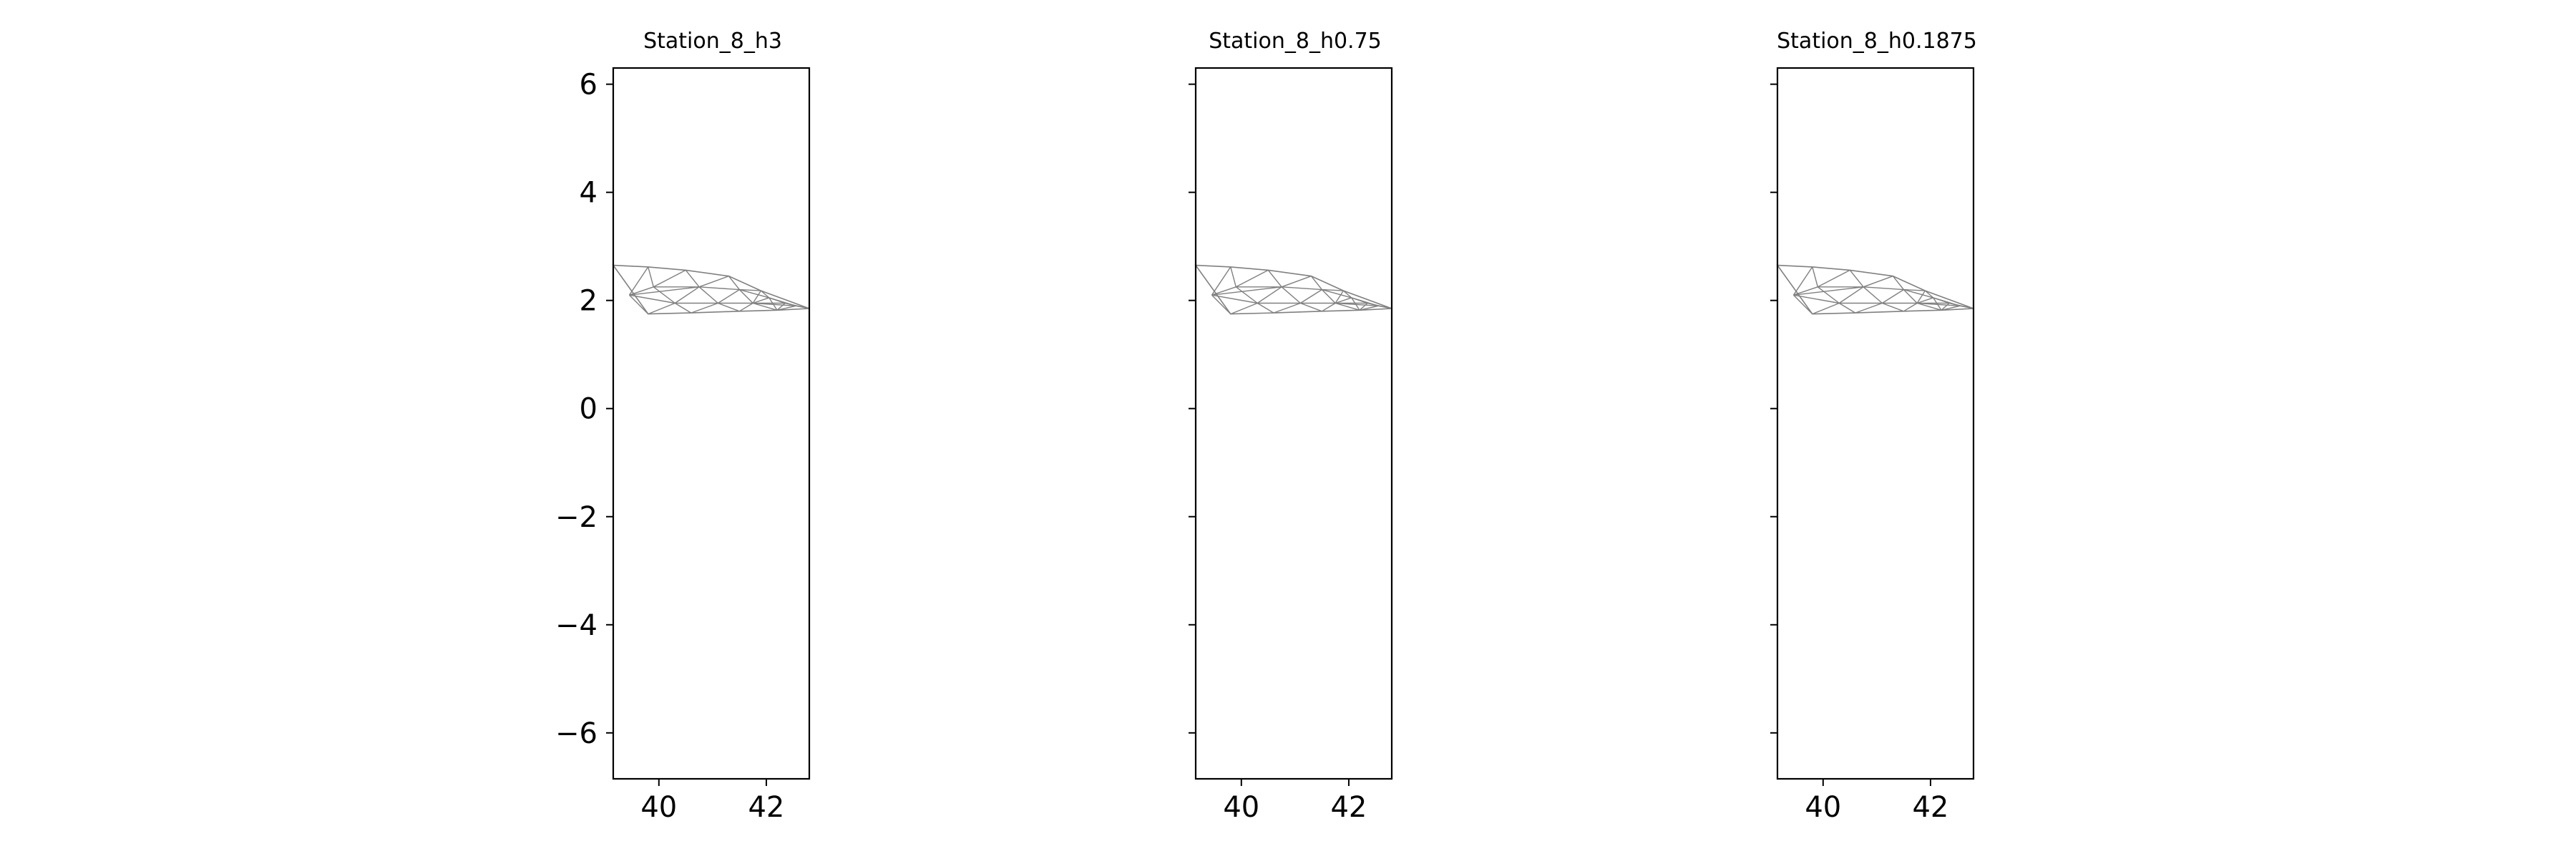  Describe the element at coordinates (588, 193) in the screenshot. I see `y-tick-label: 4` at that location.